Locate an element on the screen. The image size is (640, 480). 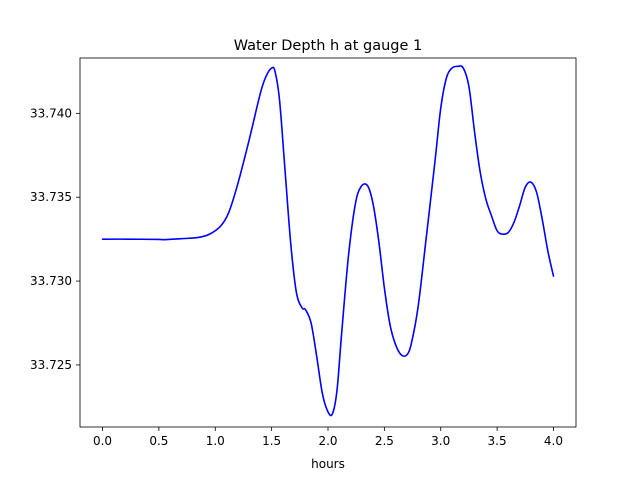
y-tick-label: 33.725 is located at coordinates (51, 365).